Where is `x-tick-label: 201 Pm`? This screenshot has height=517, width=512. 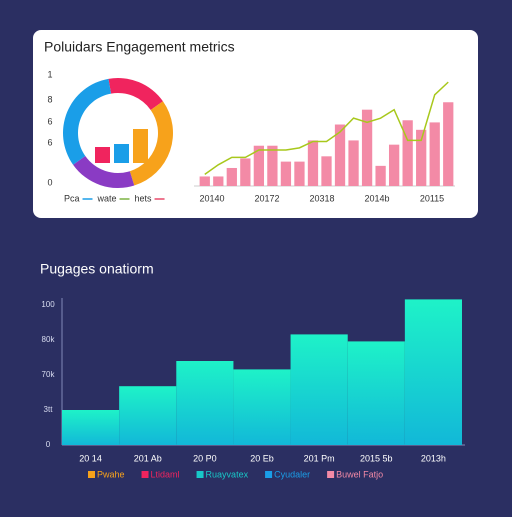 x-tick-label: 201 Pm is located at coordinates (319, 458).